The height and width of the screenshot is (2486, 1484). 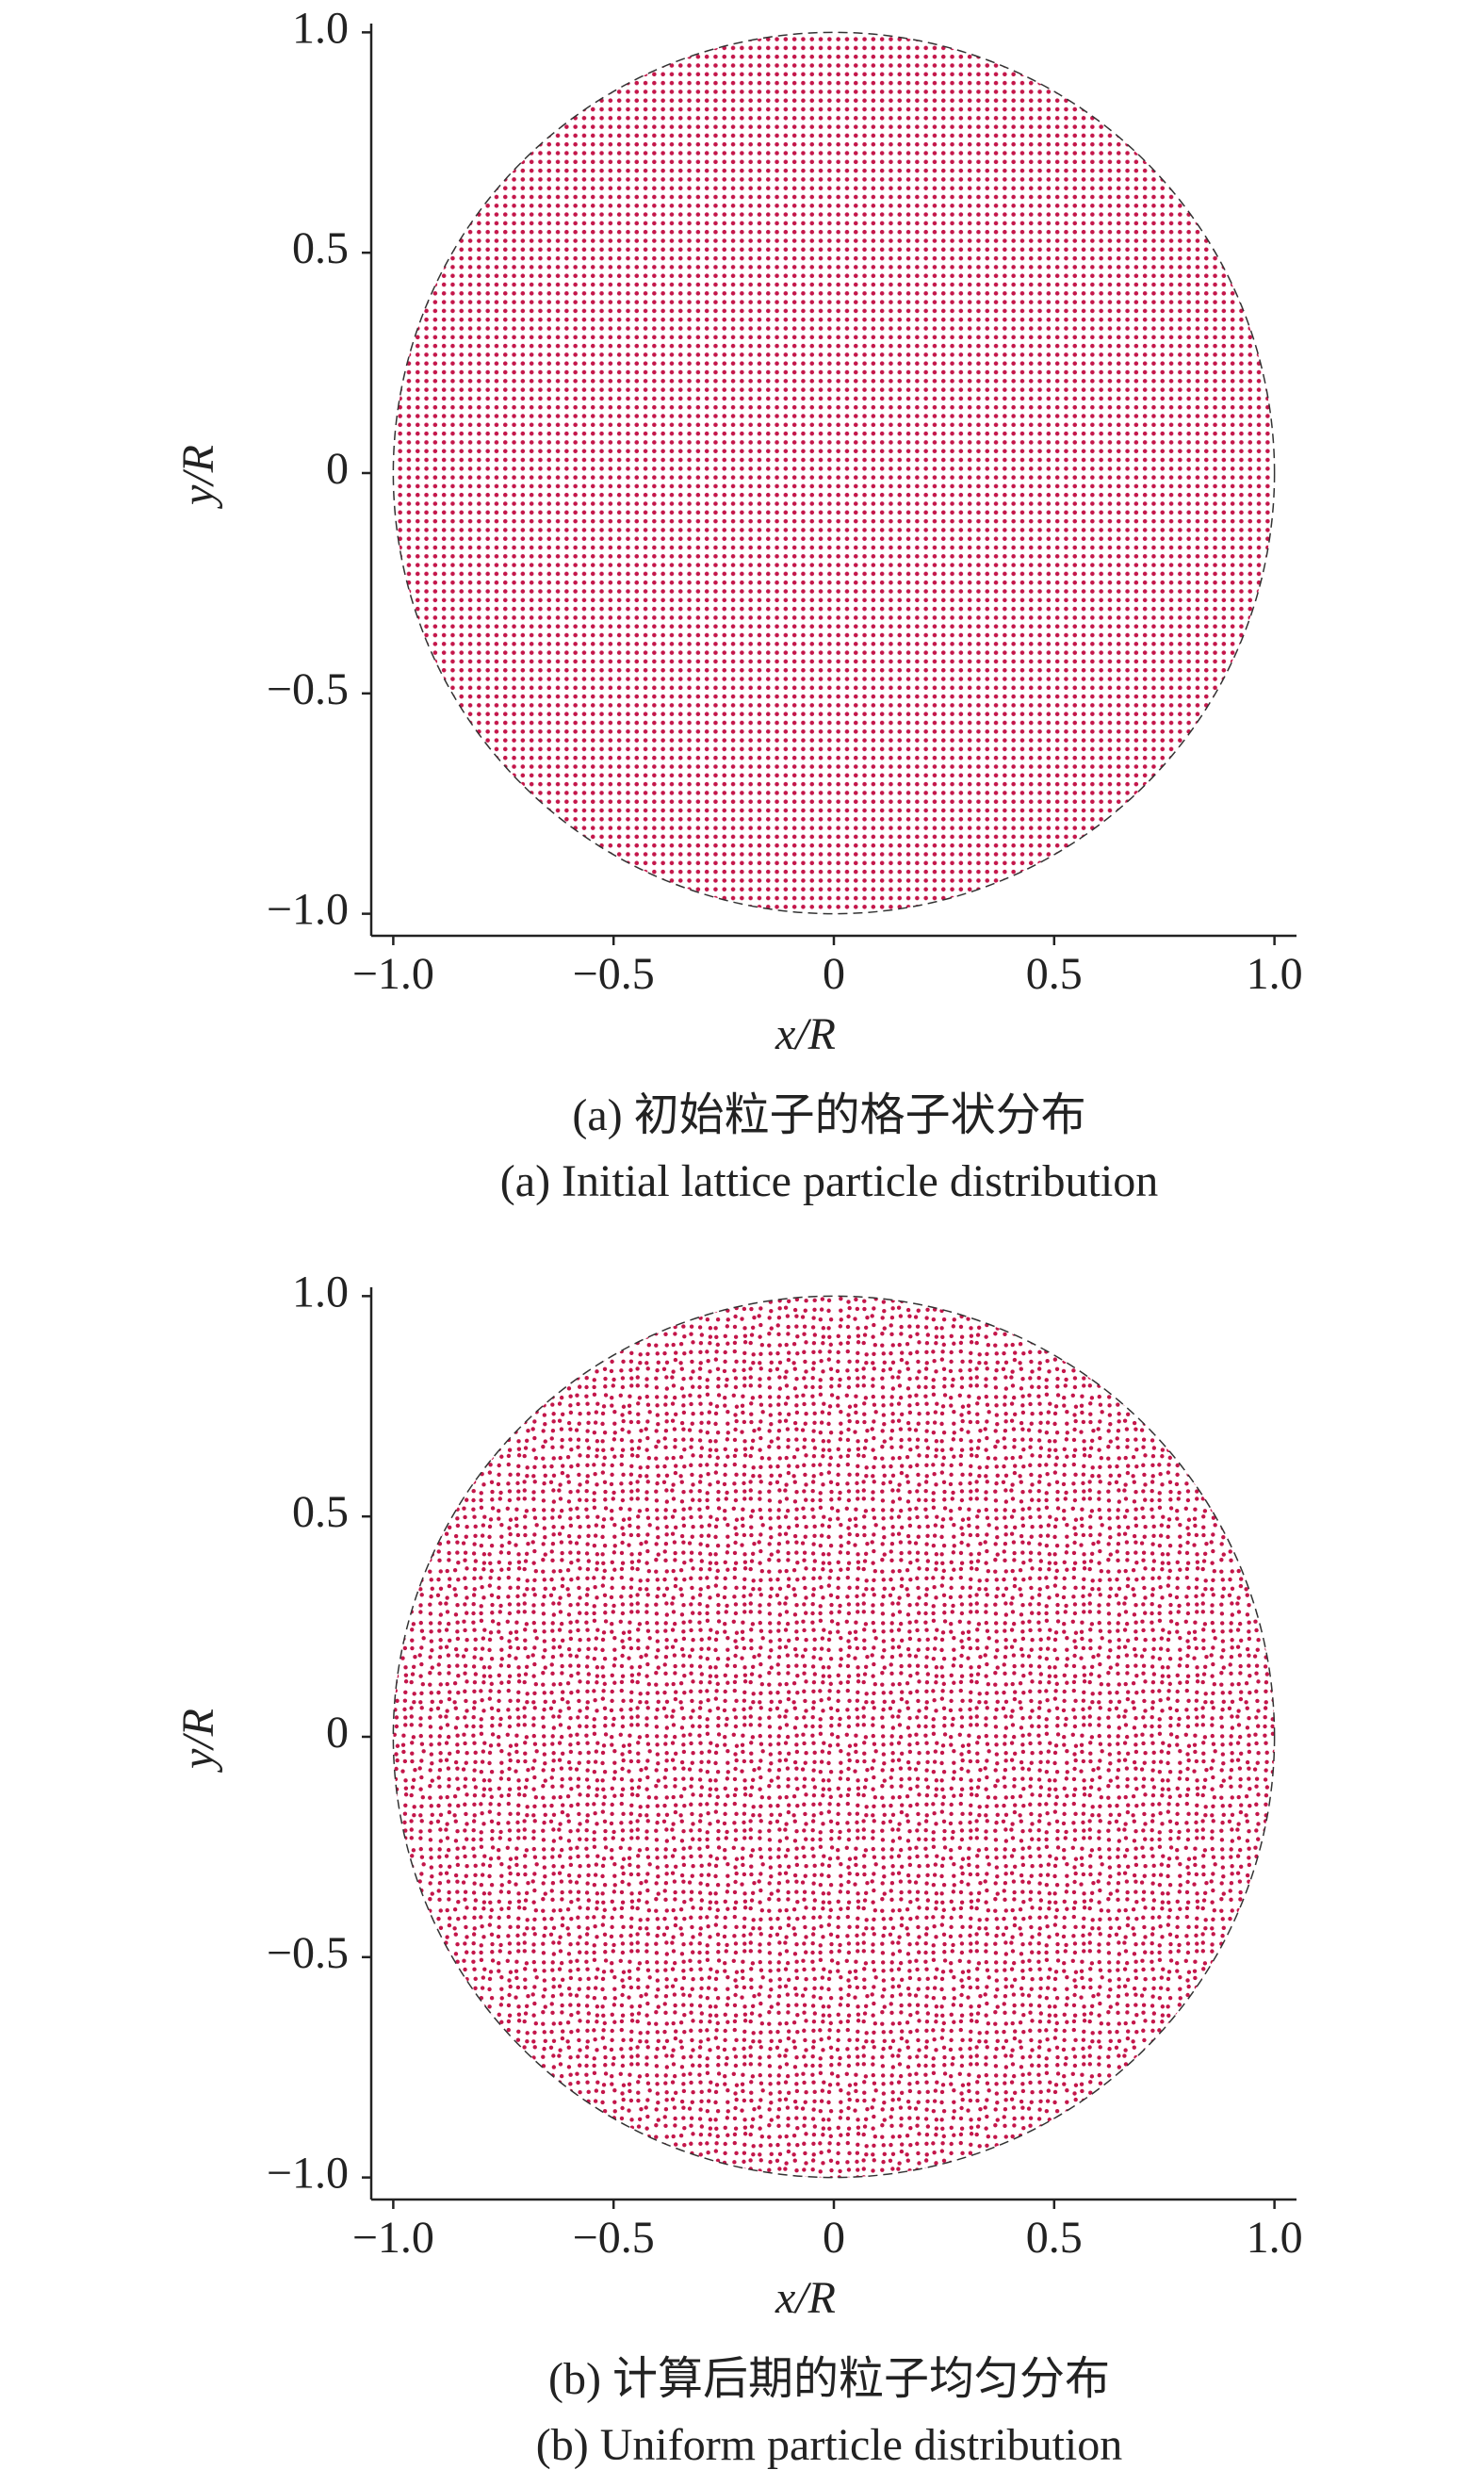 What do you see at coordinates (828, 1115) in the screenshot?
I see `caption-zh: (a) 初始粒子的格子状分布` at bounding box center [828, 1115].